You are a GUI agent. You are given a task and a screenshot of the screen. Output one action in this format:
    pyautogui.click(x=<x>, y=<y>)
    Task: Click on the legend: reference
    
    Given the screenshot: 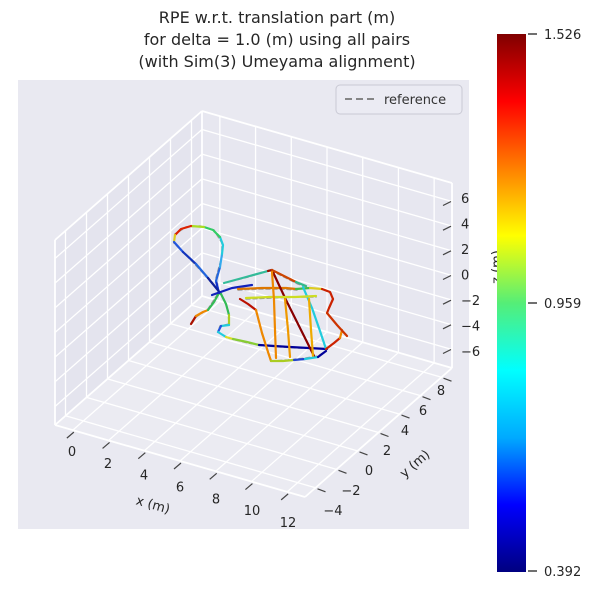 What is the action you would take?
    pyautogui.click(x=399, y=99)
    